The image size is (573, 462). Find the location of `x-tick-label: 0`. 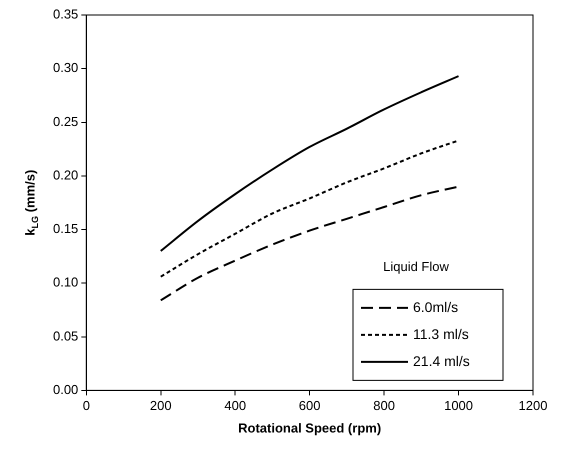

x-tick-label: 0 is located at coordinates (86, 405).